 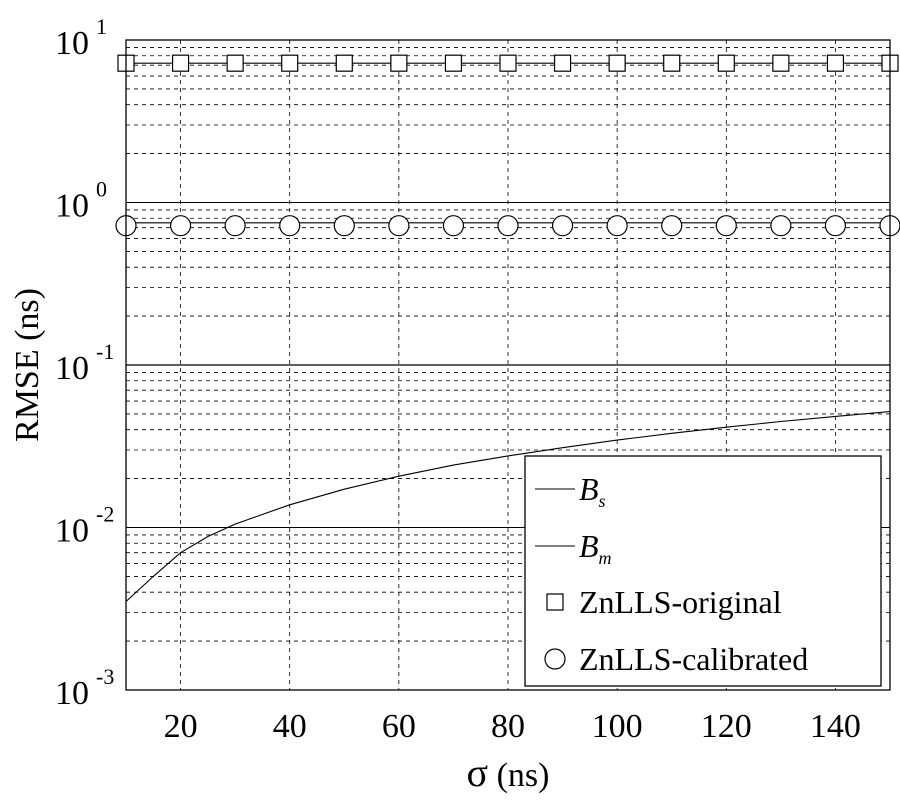 What do you see at coordinates (101, 189) in the screenshot?
I see `y-tick-exponent: 0` at bounding box center [101, 189].